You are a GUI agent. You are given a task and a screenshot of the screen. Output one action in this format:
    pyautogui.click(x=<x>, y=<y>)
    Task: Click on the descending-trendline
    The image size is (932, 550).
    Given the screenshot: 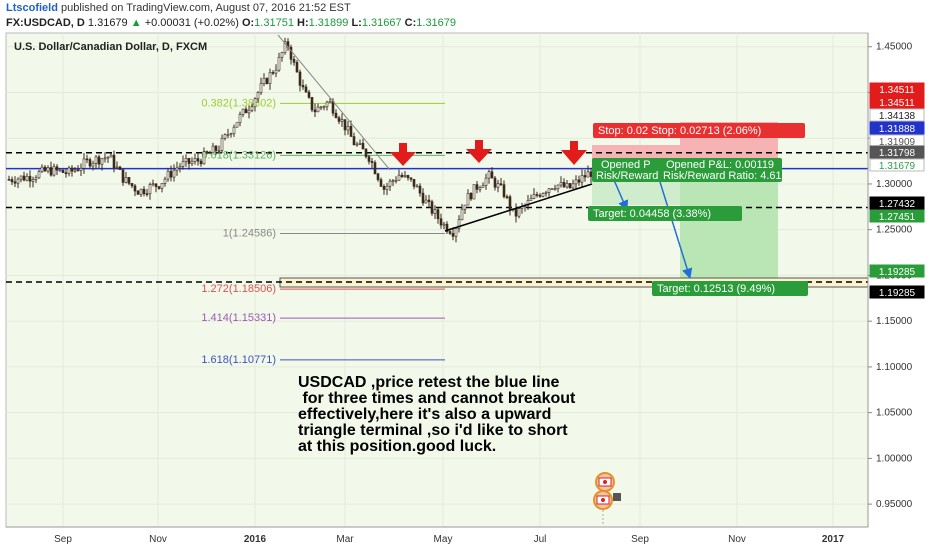 What is the action you would take?
    pyautogui.click(x=334, y=102)
    